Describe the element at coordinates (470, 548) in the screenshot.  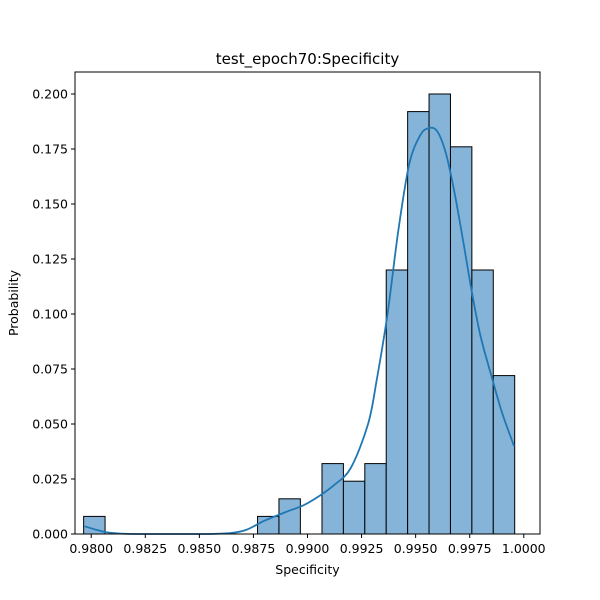
I see `x-tick-label: 0.9975` at that location.